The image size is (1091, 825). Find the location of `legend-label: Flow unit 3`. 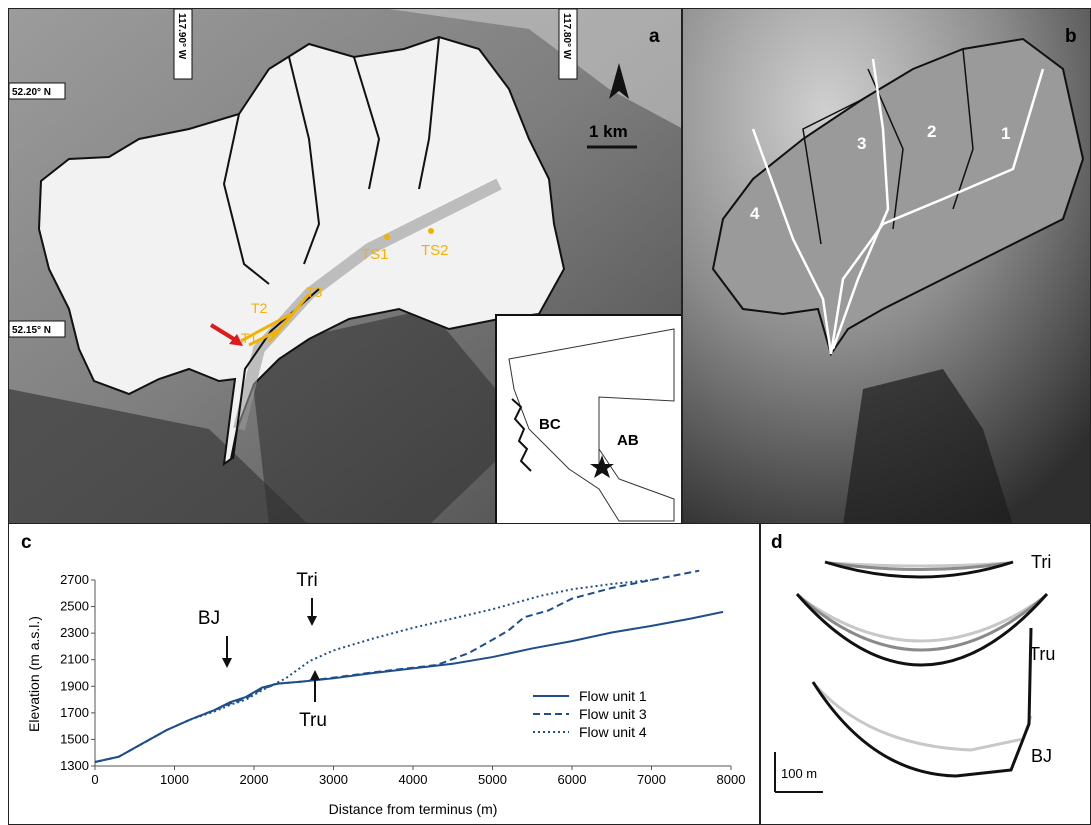

legend-label: Flow unit 3 is located at coordinates (613, 714).